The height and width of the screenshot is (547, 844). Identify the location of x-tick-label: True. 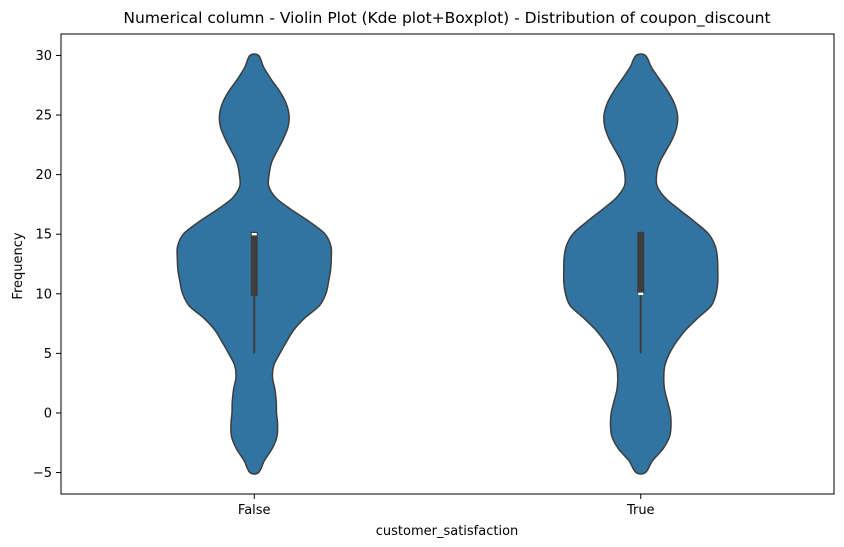
(640, 510).